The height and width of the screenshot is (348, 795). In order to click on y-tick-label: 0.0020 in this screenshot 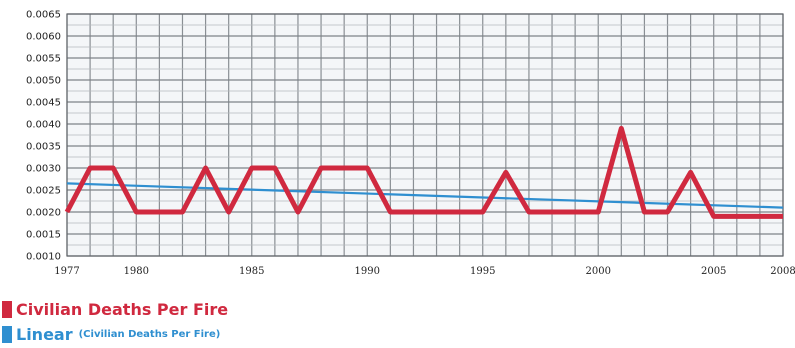, I will do `click(43, 213)`.